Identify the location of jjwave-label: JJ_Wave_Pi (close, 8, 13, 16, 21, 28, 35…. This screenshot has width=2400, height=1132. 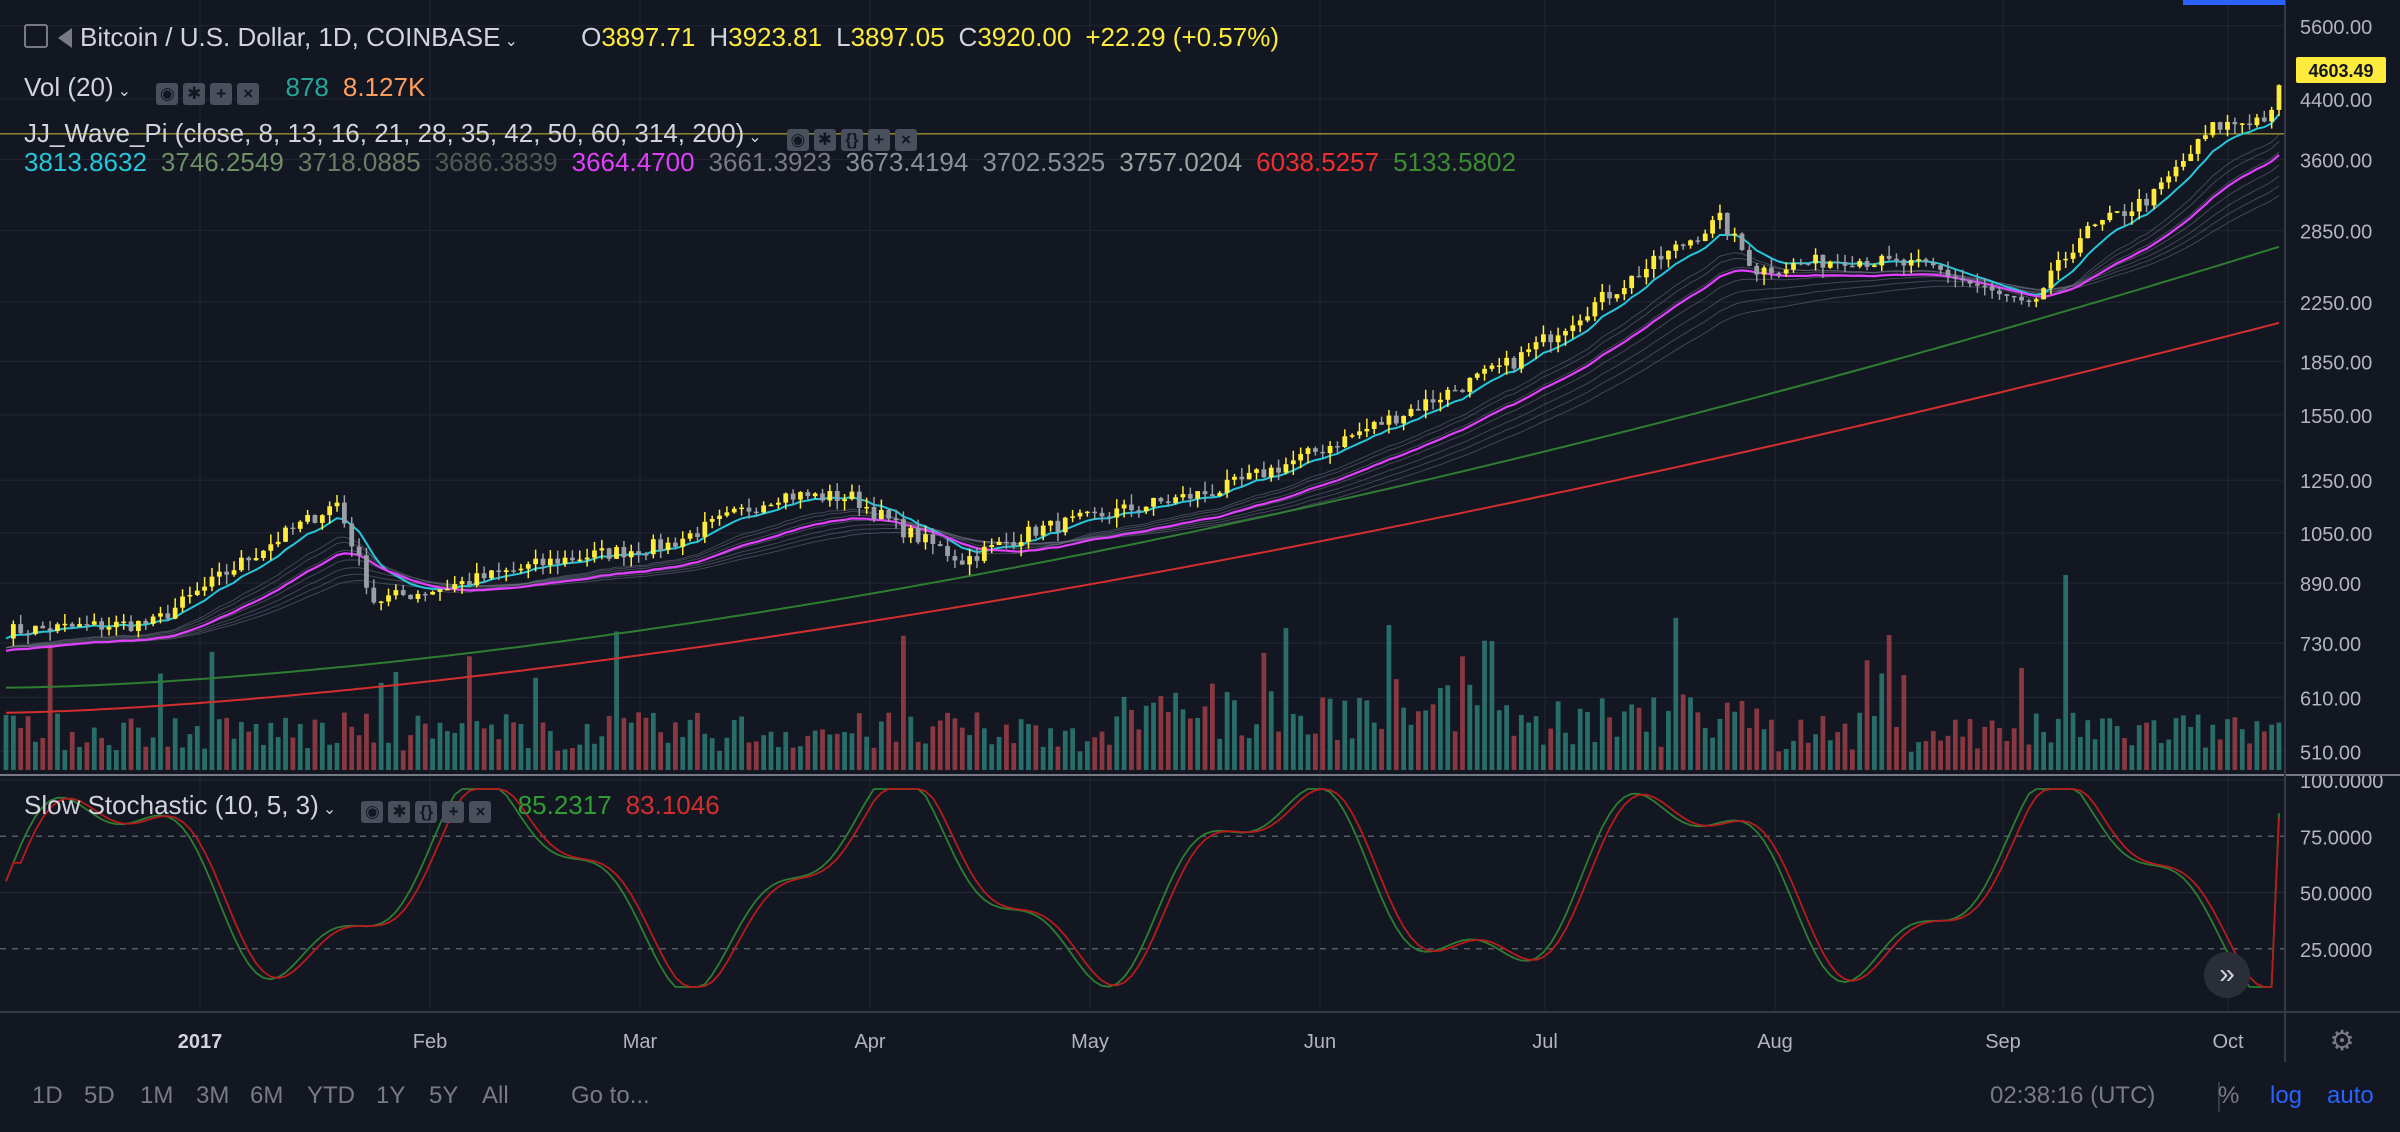
(384, 133).